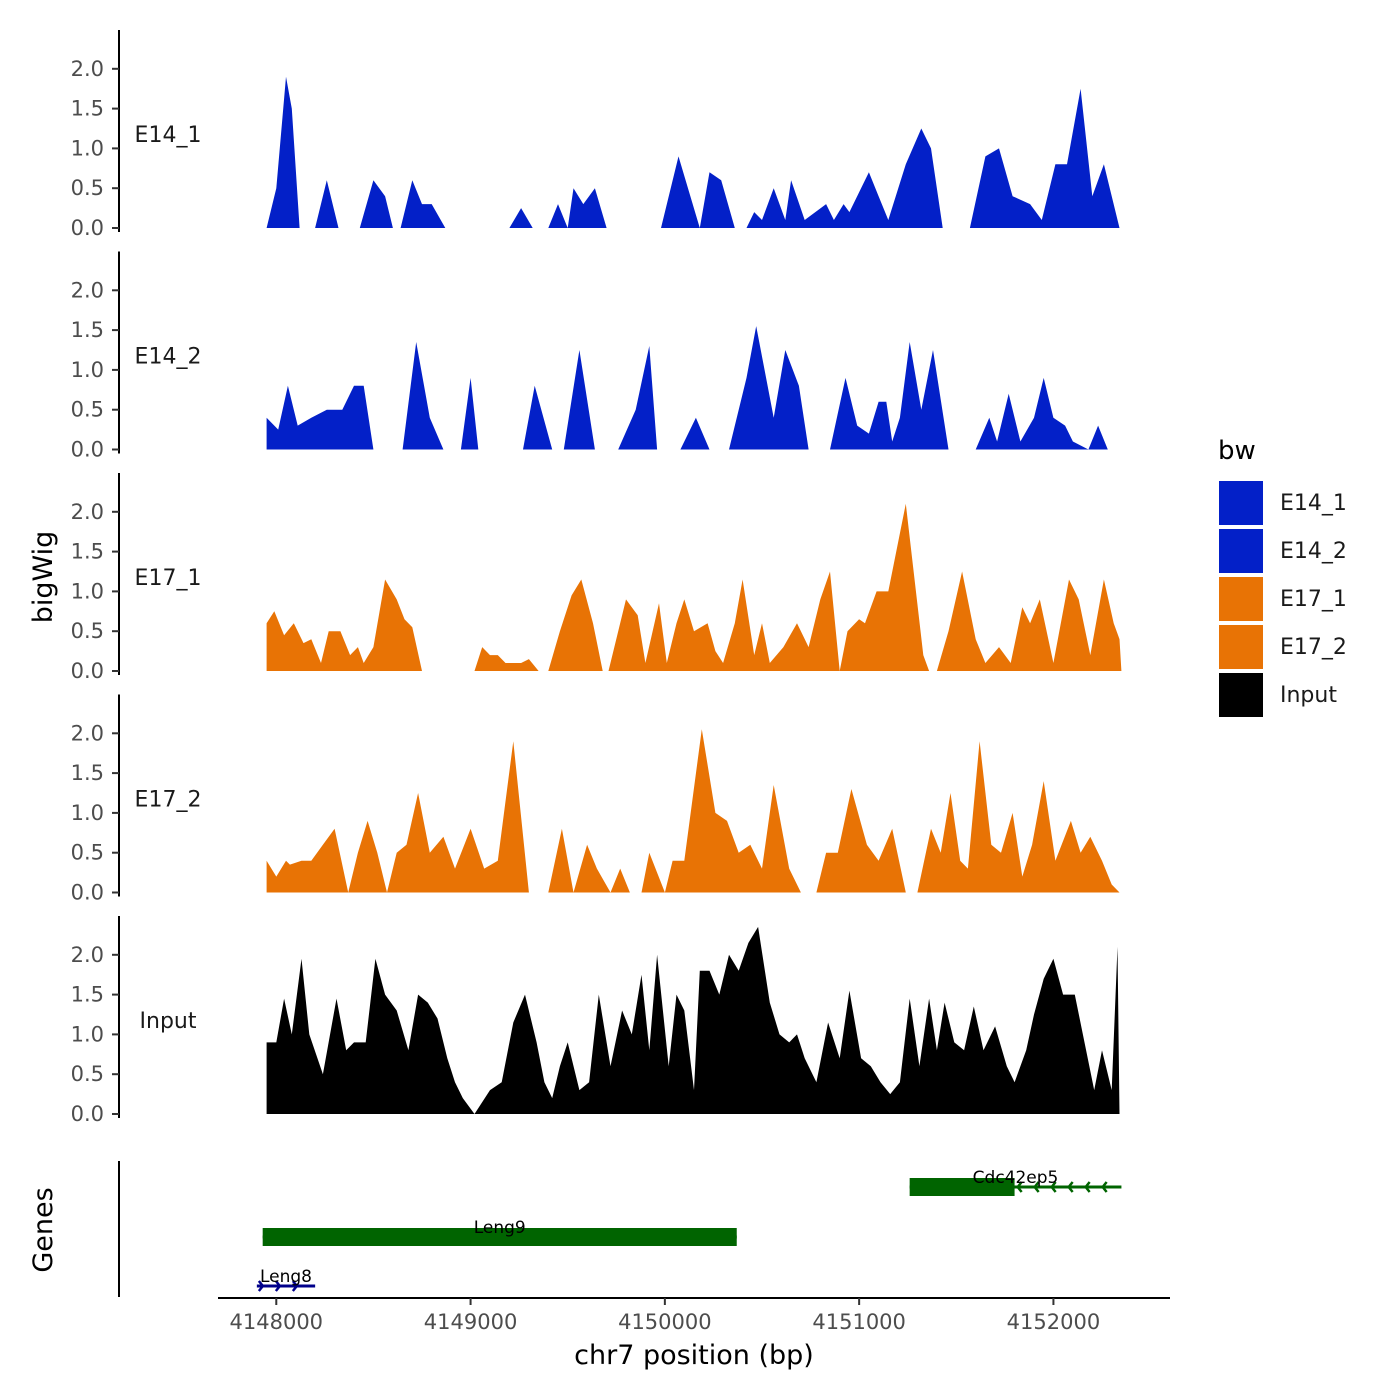  I want to click on legend: bw E14_1 E14_2 E17_1 E17_2 Input, so click(1282, 577).